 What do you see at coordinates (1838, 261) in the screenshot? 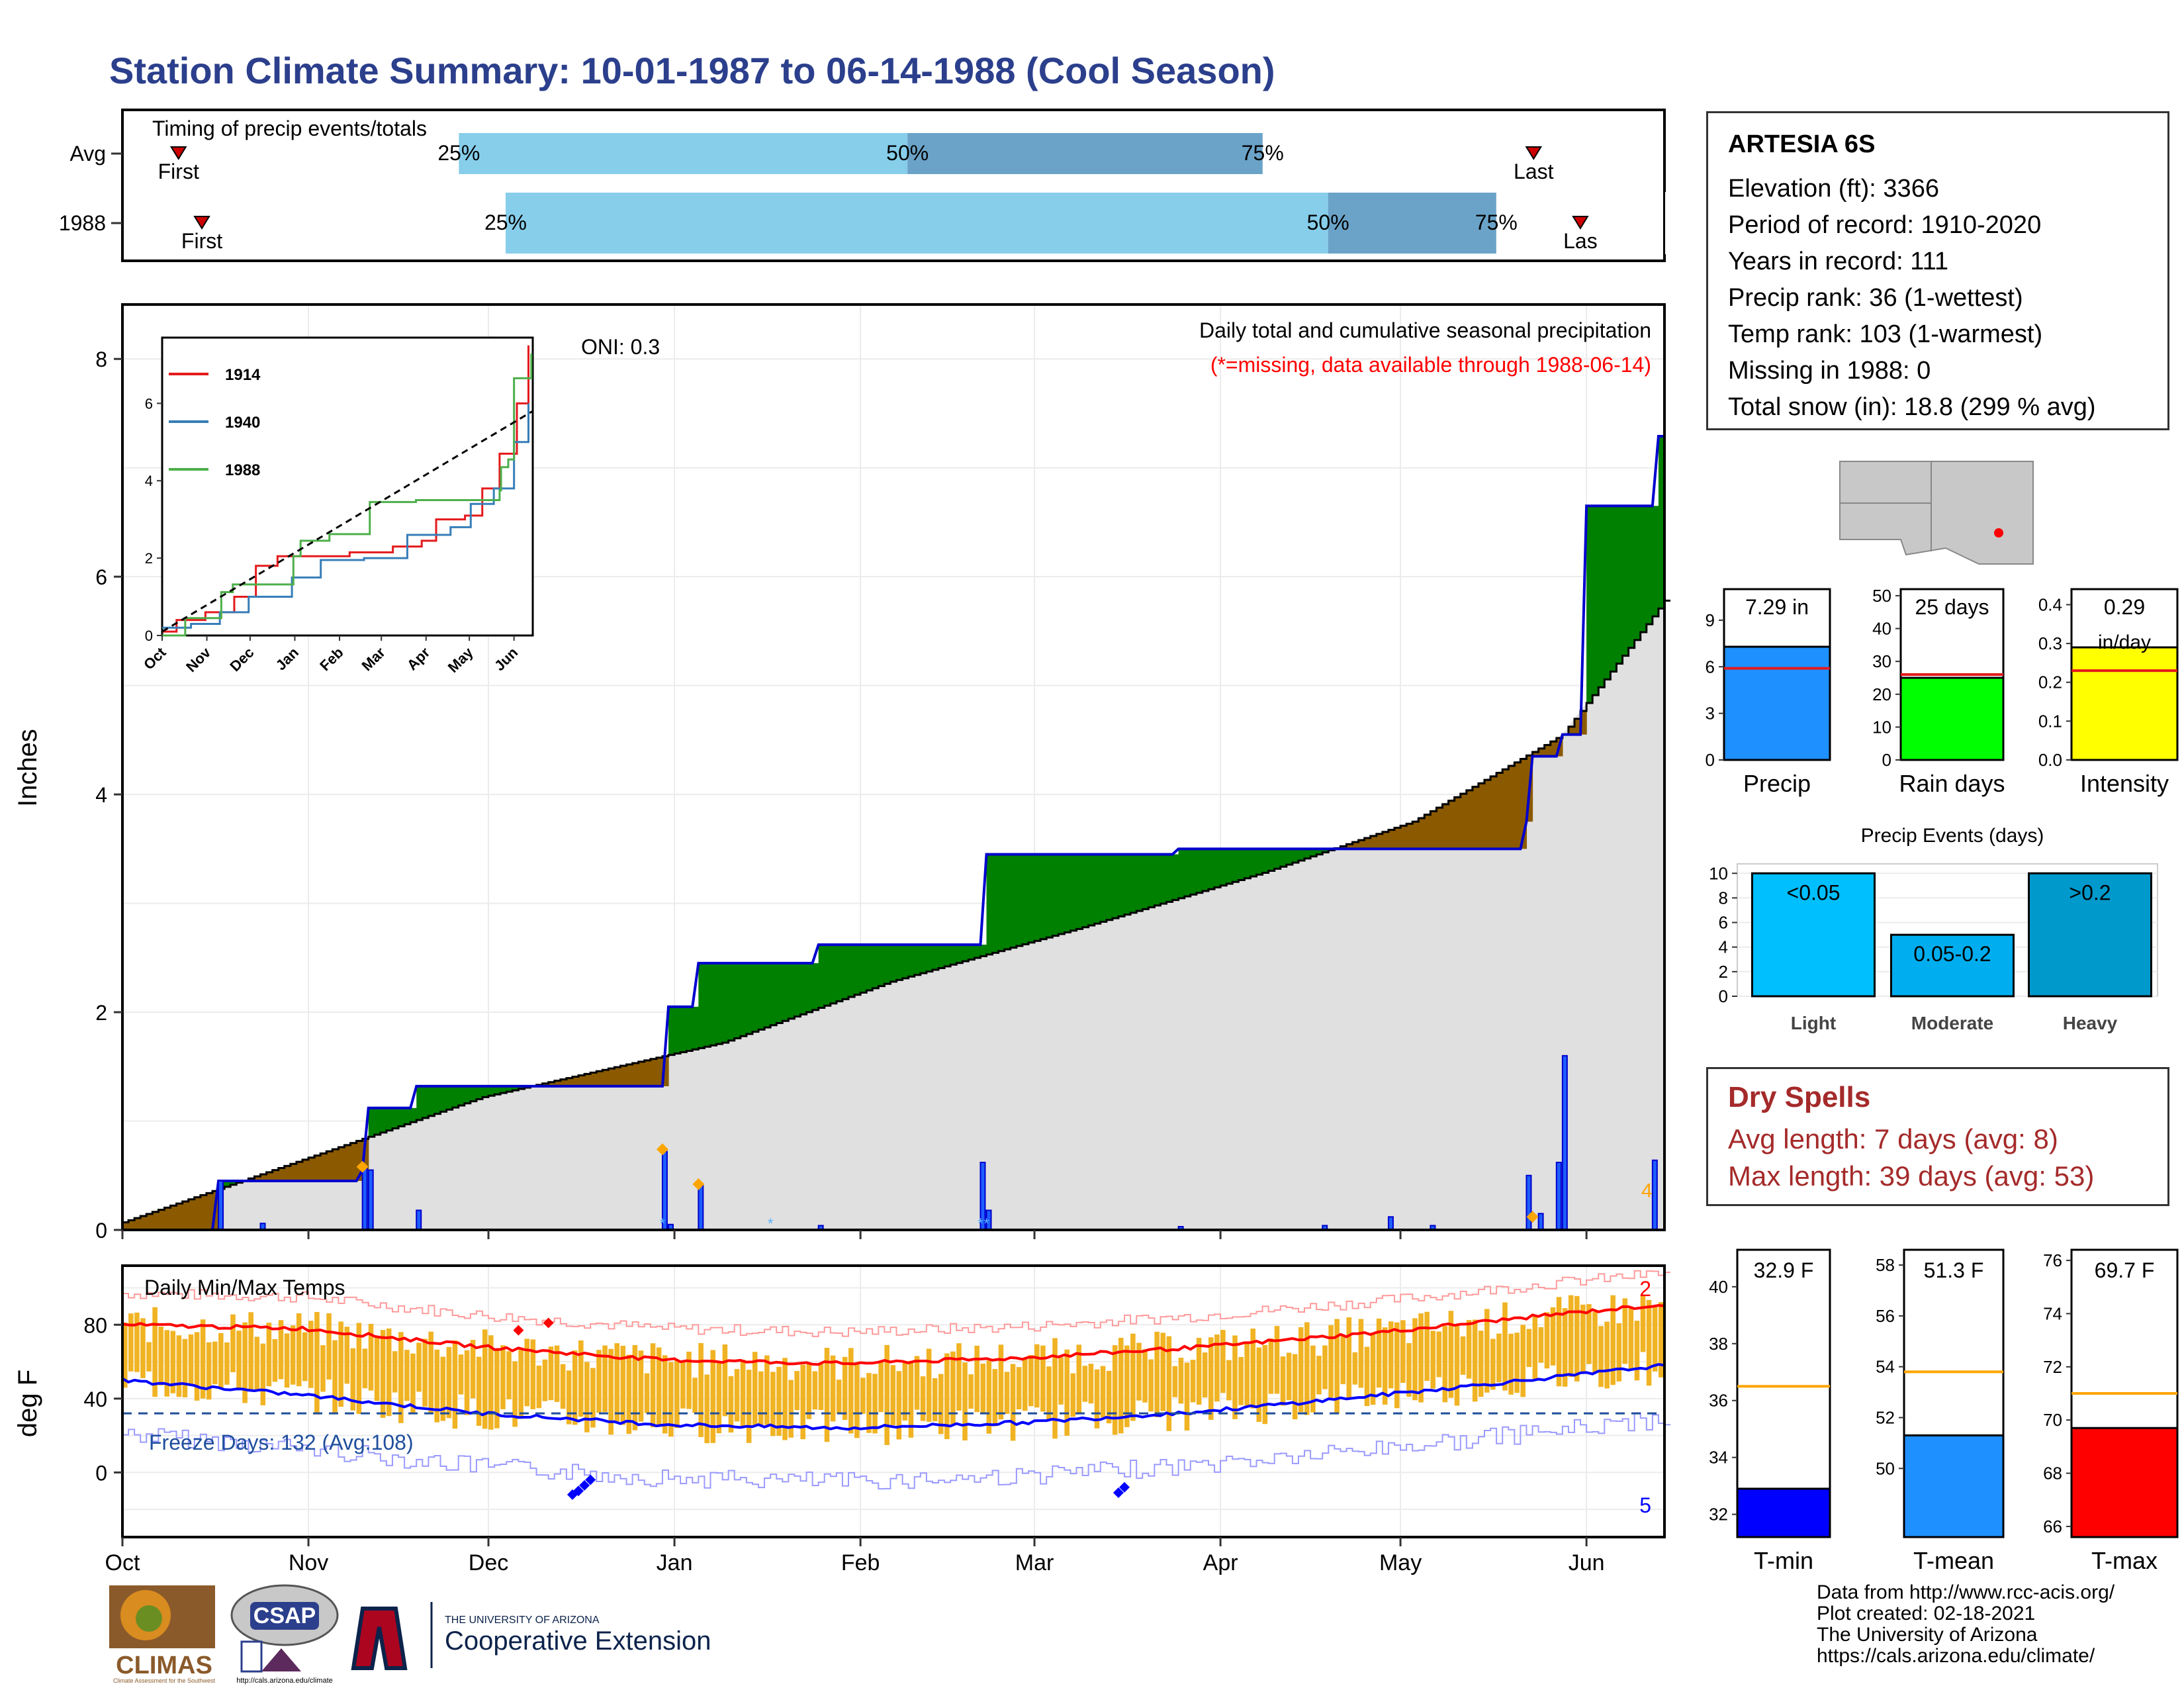
I see `station-years: Years in record: 111` at bounding box center [1838, 261].